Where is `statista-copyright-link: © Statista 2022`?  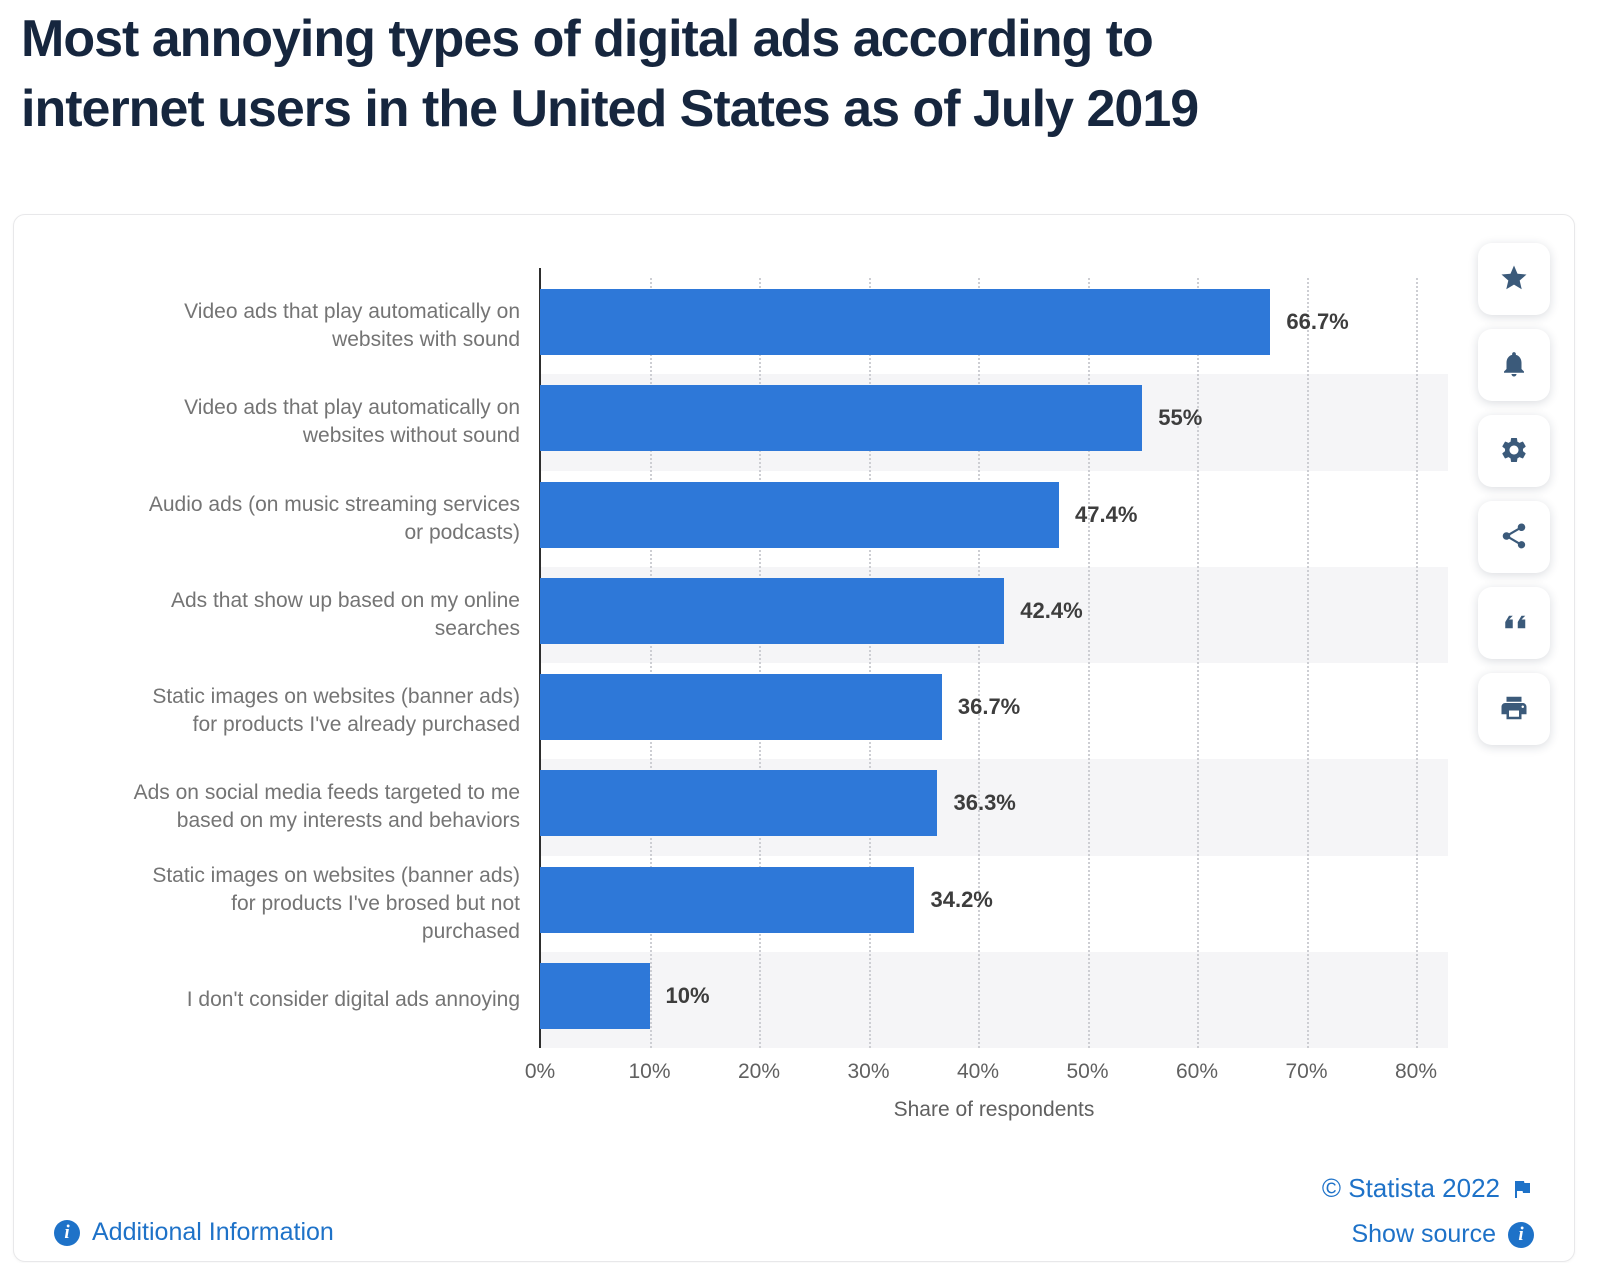
statista-copyright-link: © Statista 2022 is located at coordinates (1428, 1188).